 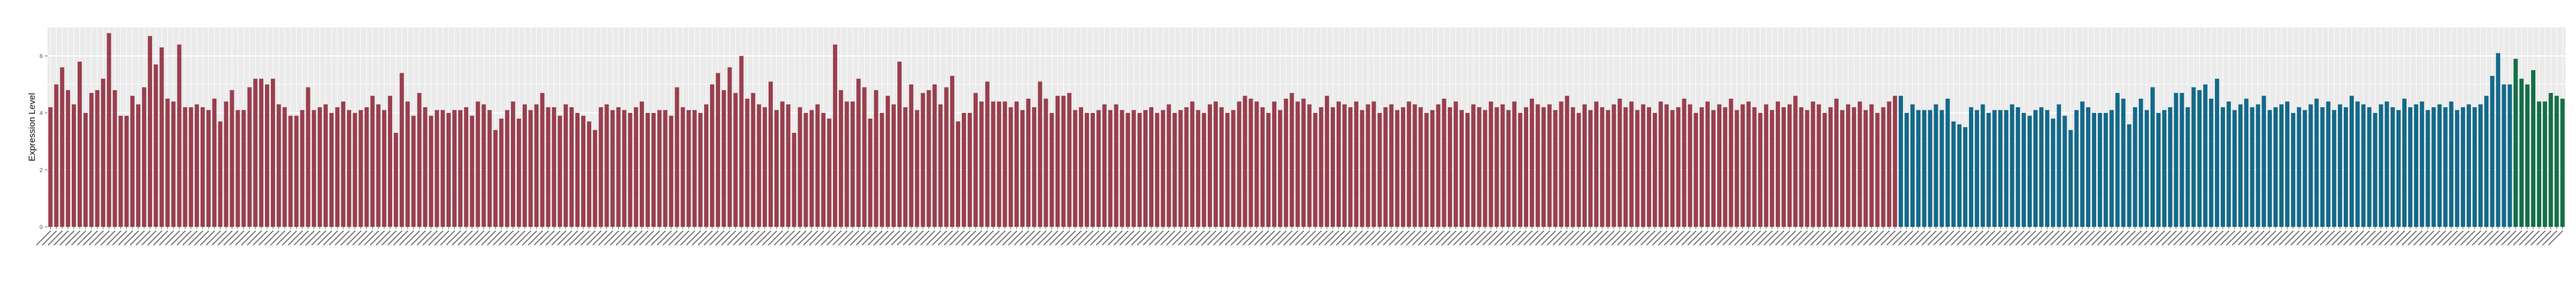 I want to click on y-axis-ticks: 0 2 4 6, so click(x=44, y=142).